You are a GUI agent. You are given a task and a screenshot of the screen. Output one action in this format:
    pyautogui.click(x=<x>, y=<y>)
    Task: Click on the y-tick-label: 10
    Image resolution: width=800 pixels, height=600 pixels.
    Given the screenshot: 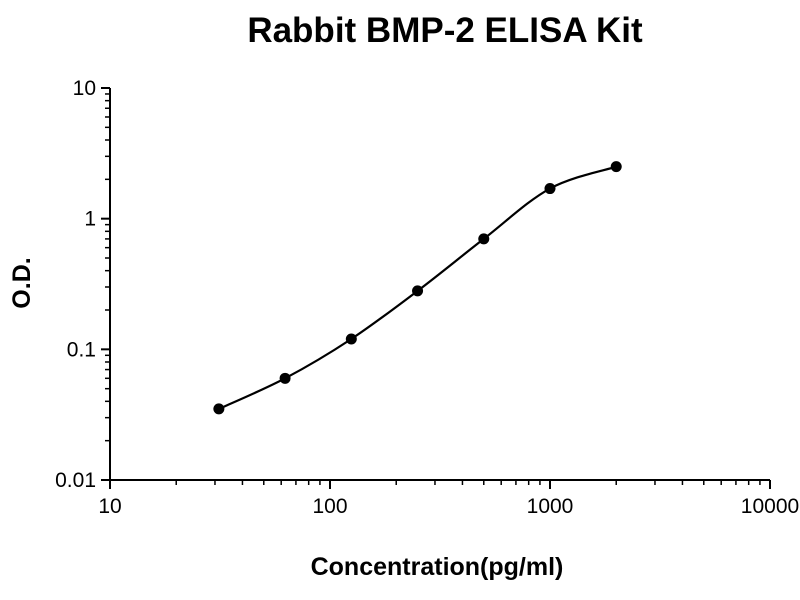 What is the action you would take?
    pyautogui.click(x=84, y=88)
    